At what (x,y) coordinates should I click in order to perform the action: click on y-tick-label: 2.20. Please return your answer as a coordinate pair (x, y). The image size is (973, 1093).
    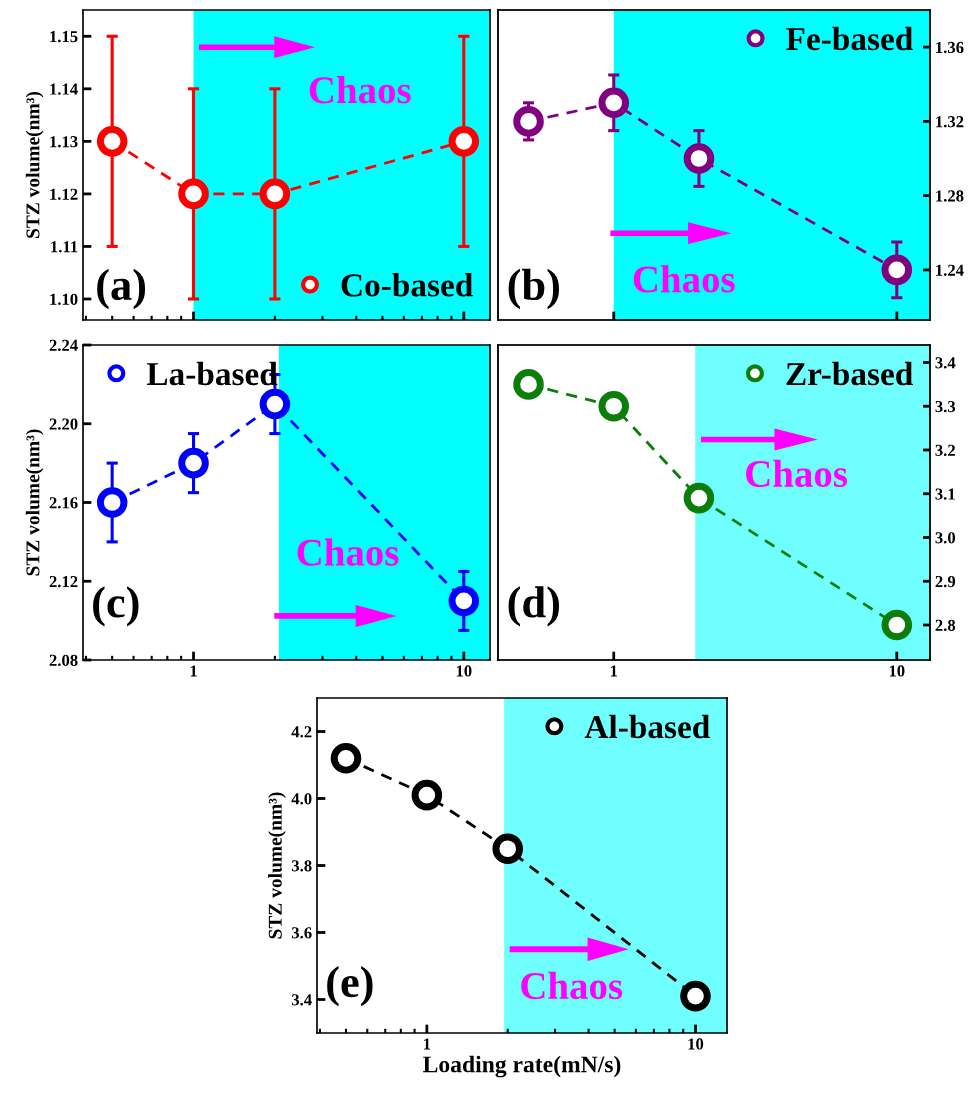
    Looking at the image, I should click on (63, 424).